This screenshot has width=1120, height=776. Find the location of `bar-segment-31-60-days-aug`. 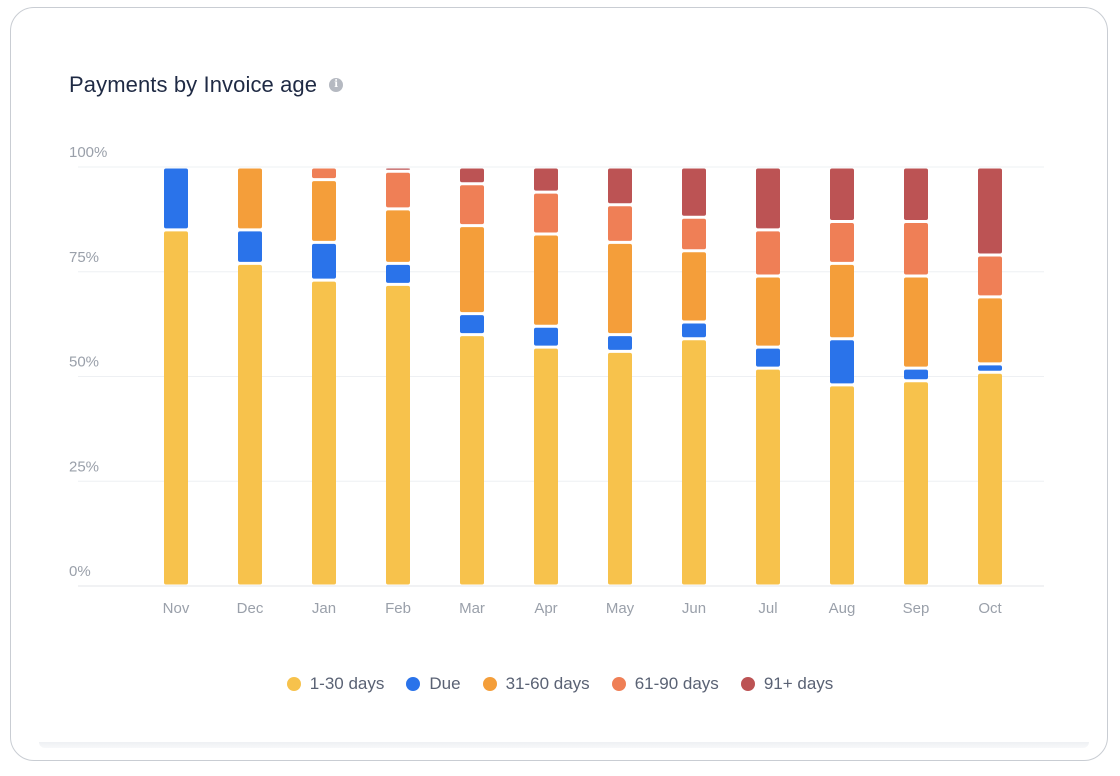

bar-segment-31-60-days-aug is located at coordinates (842, 301).